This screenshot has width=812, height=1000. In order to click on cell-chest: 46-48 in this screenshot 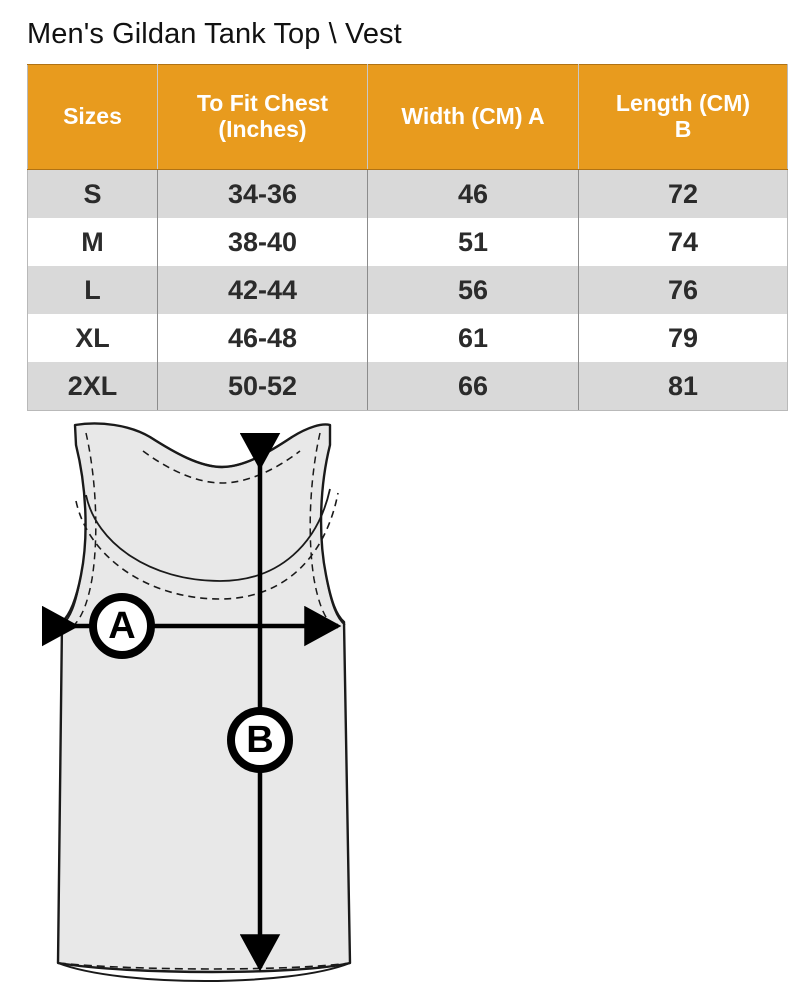, I will do `click(262, 338)`.